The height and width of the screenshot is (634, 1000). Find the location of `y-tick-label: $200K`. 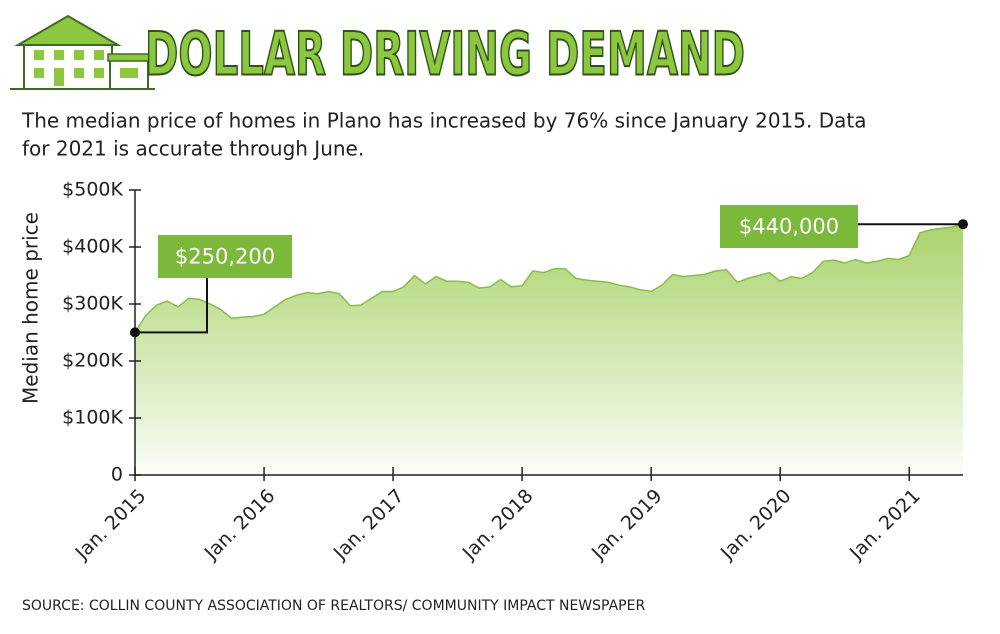

y-tick-label: $200K is located at coordinates (92, 361).